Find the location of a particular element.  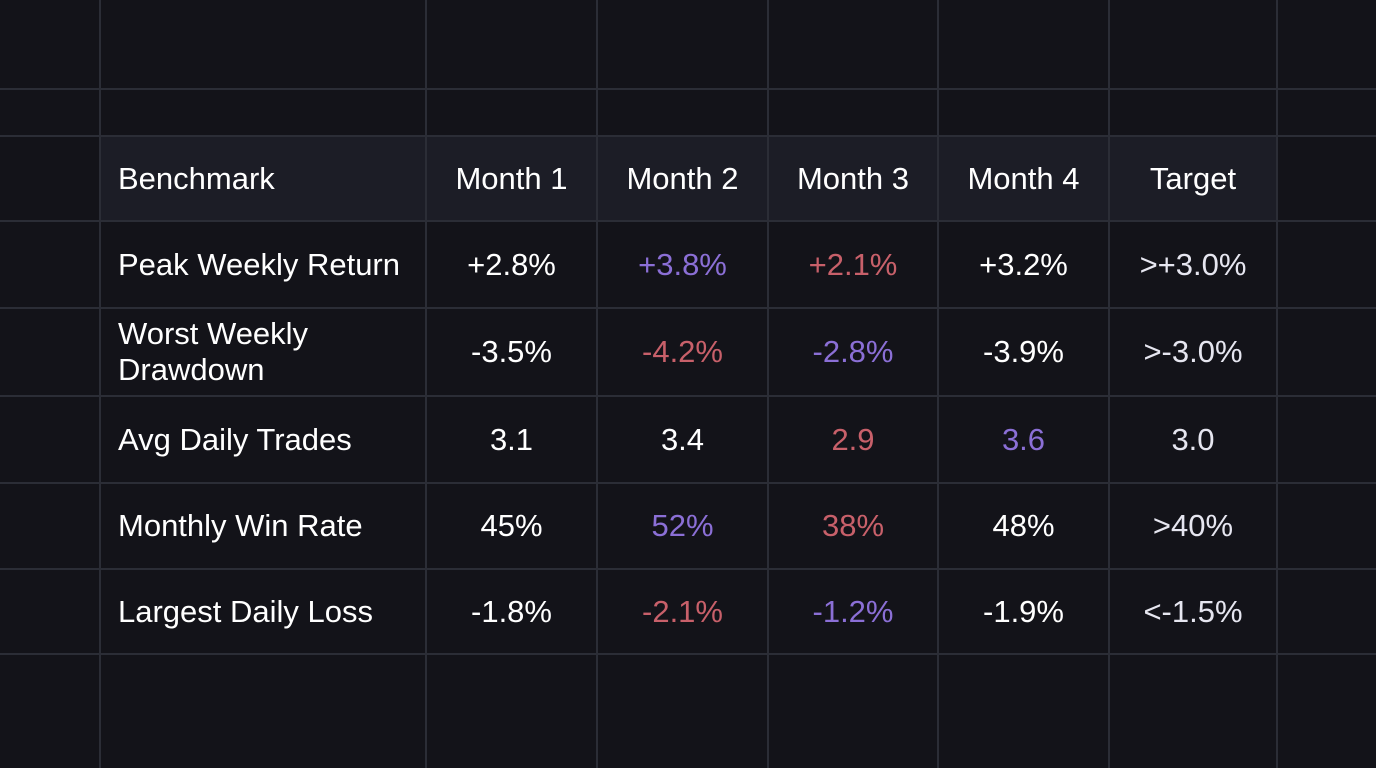

data-cell: 3.1 is located at coordinates (511, 439).